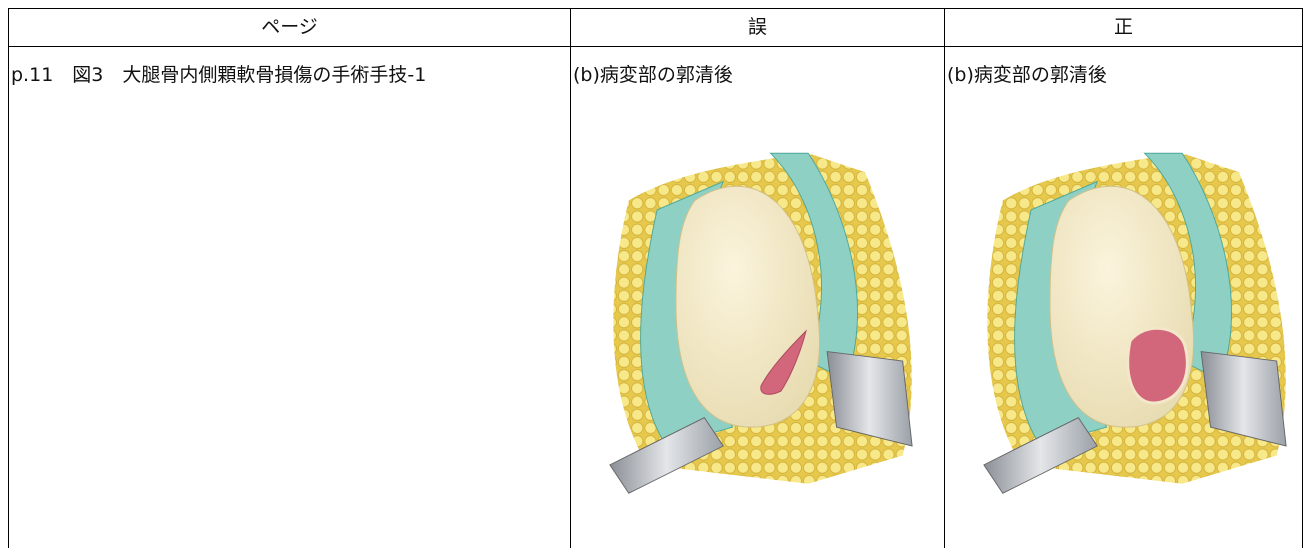  Describe the element at coordinates (1027, 75) in the screenshot. I see `correct-text: (b)病変部の郭清後` at that location.